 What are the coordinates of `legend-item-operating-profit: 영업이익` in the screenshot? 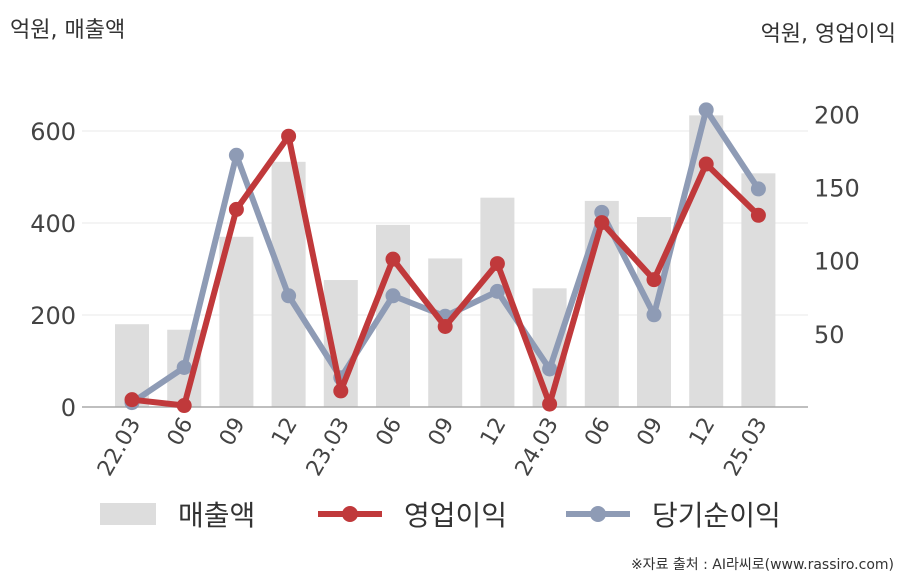 It's located at (412, 514).